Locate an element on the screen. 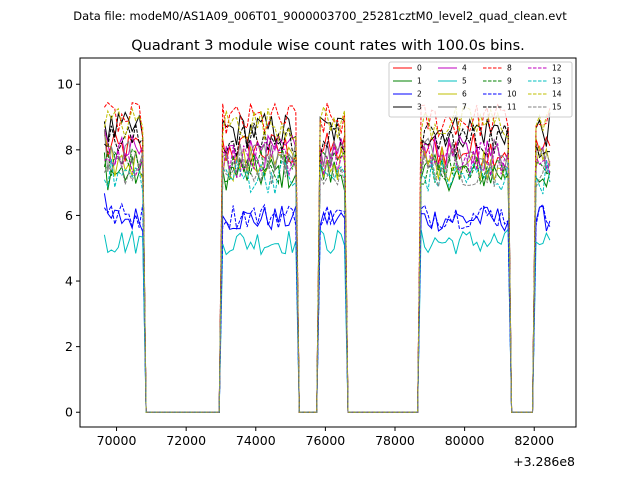 Image resolution: width=640 pixels, height=480 pixels. y-axis: 0 2 4 6 8 10 is located at coordinates (68, 248).